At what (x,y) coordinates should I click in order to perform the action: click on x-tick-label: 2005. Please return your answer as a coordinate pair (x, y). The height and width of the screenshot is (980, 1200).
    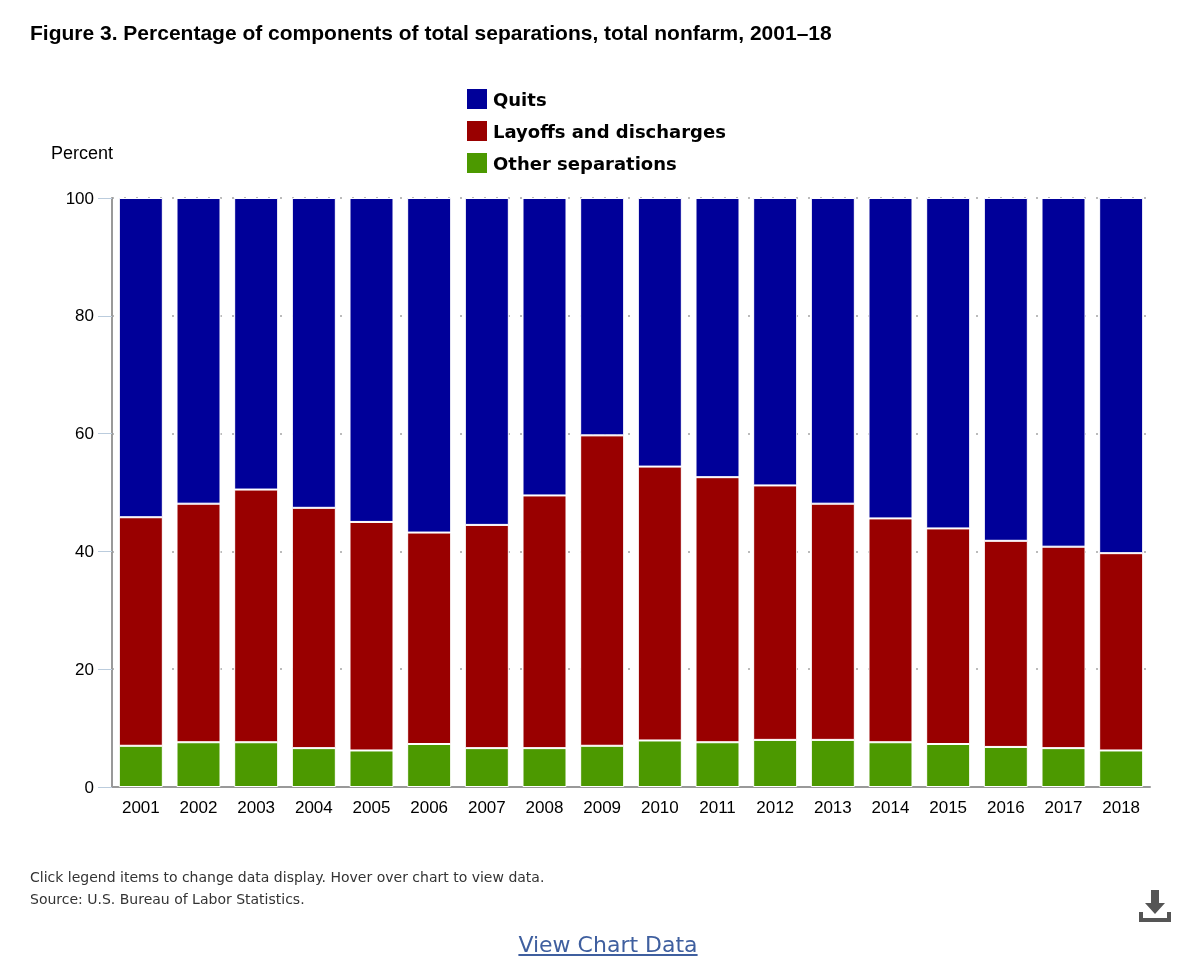
    Looking at the image, I should click on (371, 807).